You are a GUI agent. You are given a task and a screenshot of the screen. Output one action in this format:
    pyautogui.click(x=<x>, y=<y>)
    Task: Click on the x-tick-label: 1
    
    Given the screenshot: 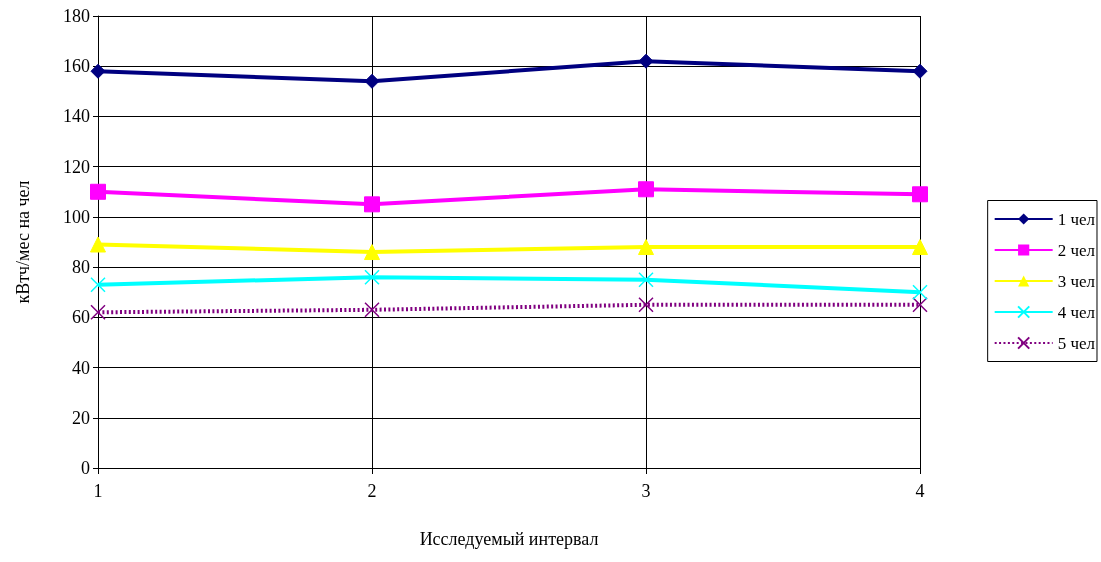 What is the action you would take?
    pyautogui.click(x=98, y=491)
    